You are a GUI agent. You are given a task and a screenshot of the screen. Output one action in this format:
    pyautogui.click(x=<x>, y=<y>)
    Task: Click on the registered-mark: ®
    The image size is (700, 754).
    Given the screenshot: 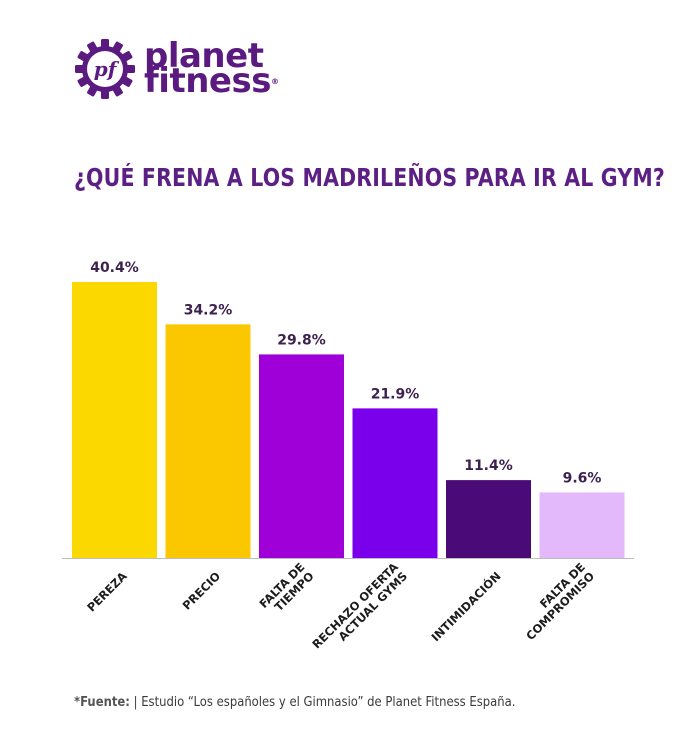 What is the action you would take?
    pyautogui.click(x=274, y=81)
    